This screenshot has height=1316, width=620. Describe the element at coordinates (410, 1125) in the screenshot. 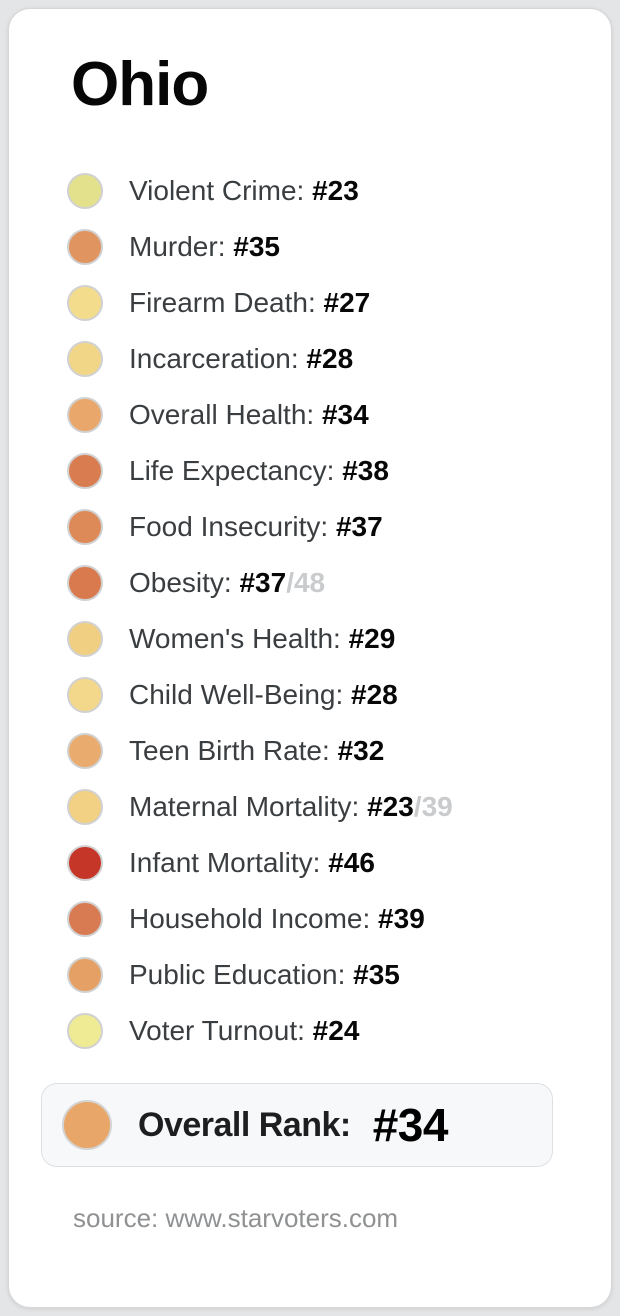

I see `overall-rank-value: #34` at that location.